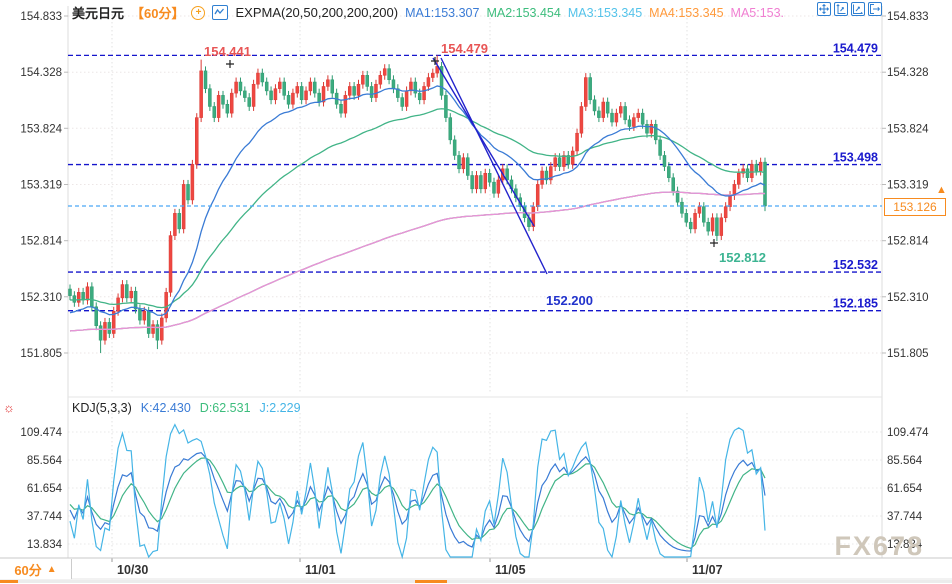 This screenshot has width=952, height=584. Describe the element at coordinates (464, 48) in the screenshot. I see `price-annotation: 154.479` at that location.